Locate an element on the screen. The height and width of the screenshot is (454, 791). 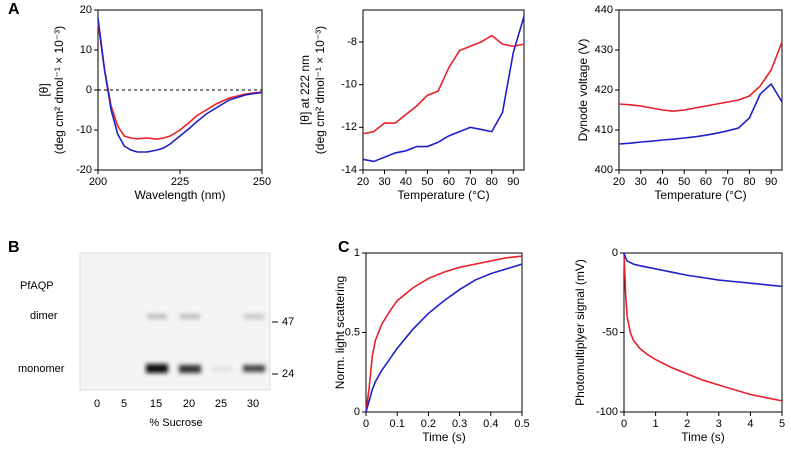
gel-xlabel: % Sucrose is located at coordinates (175, 423).